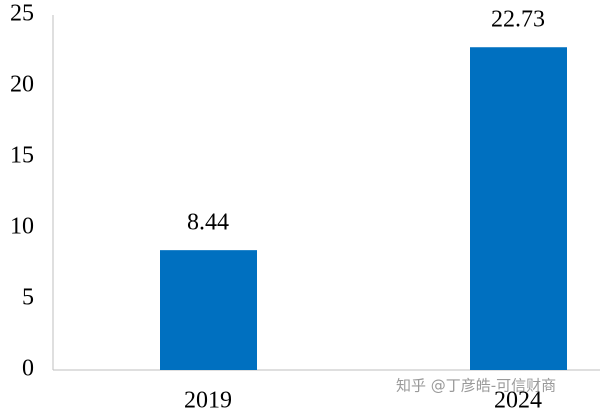  What do you see at coordinates (22, 156) in the screenshot?
I see `y-tick-label: 15` at bounding box center [22, 156].